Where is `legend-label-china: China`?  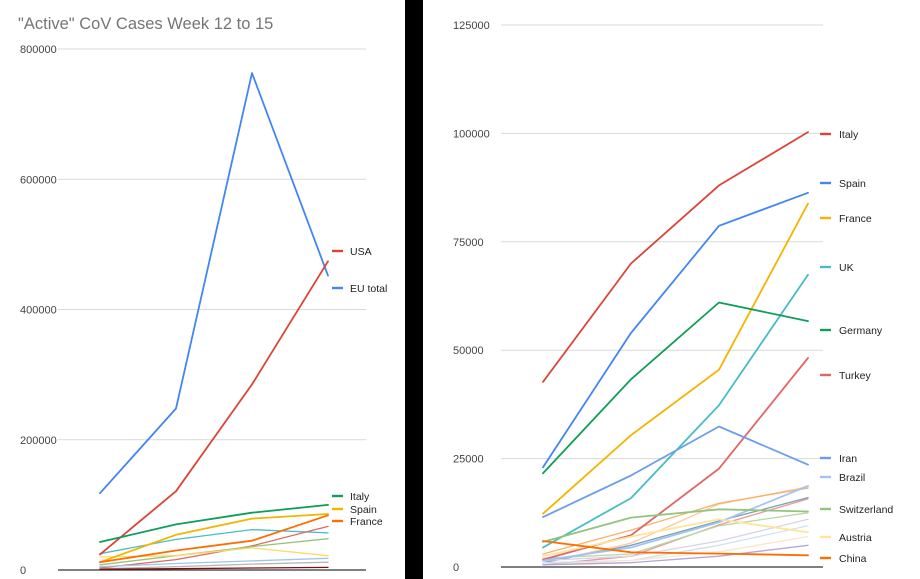
legend-label-china: China is located at coordinates (853, 559).